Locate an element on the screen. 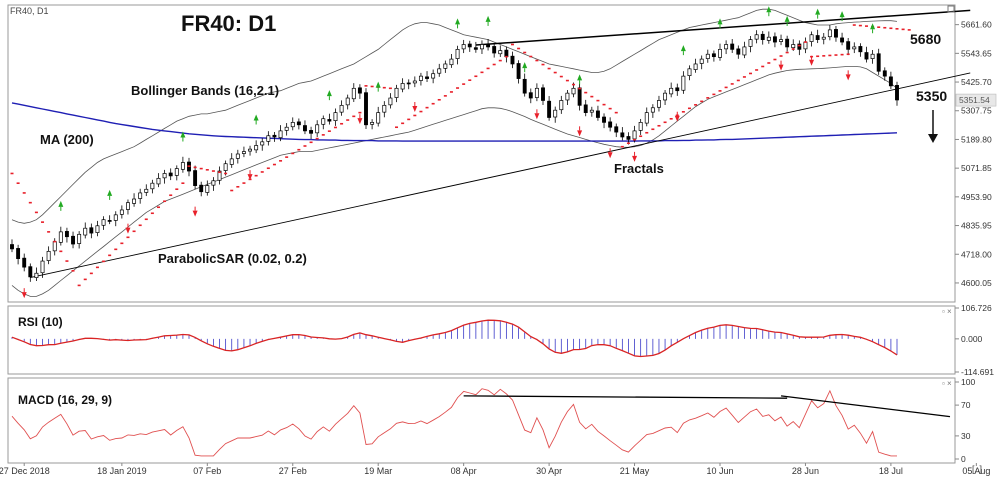  down-arrow-icon is located at coordinates (933, 126).